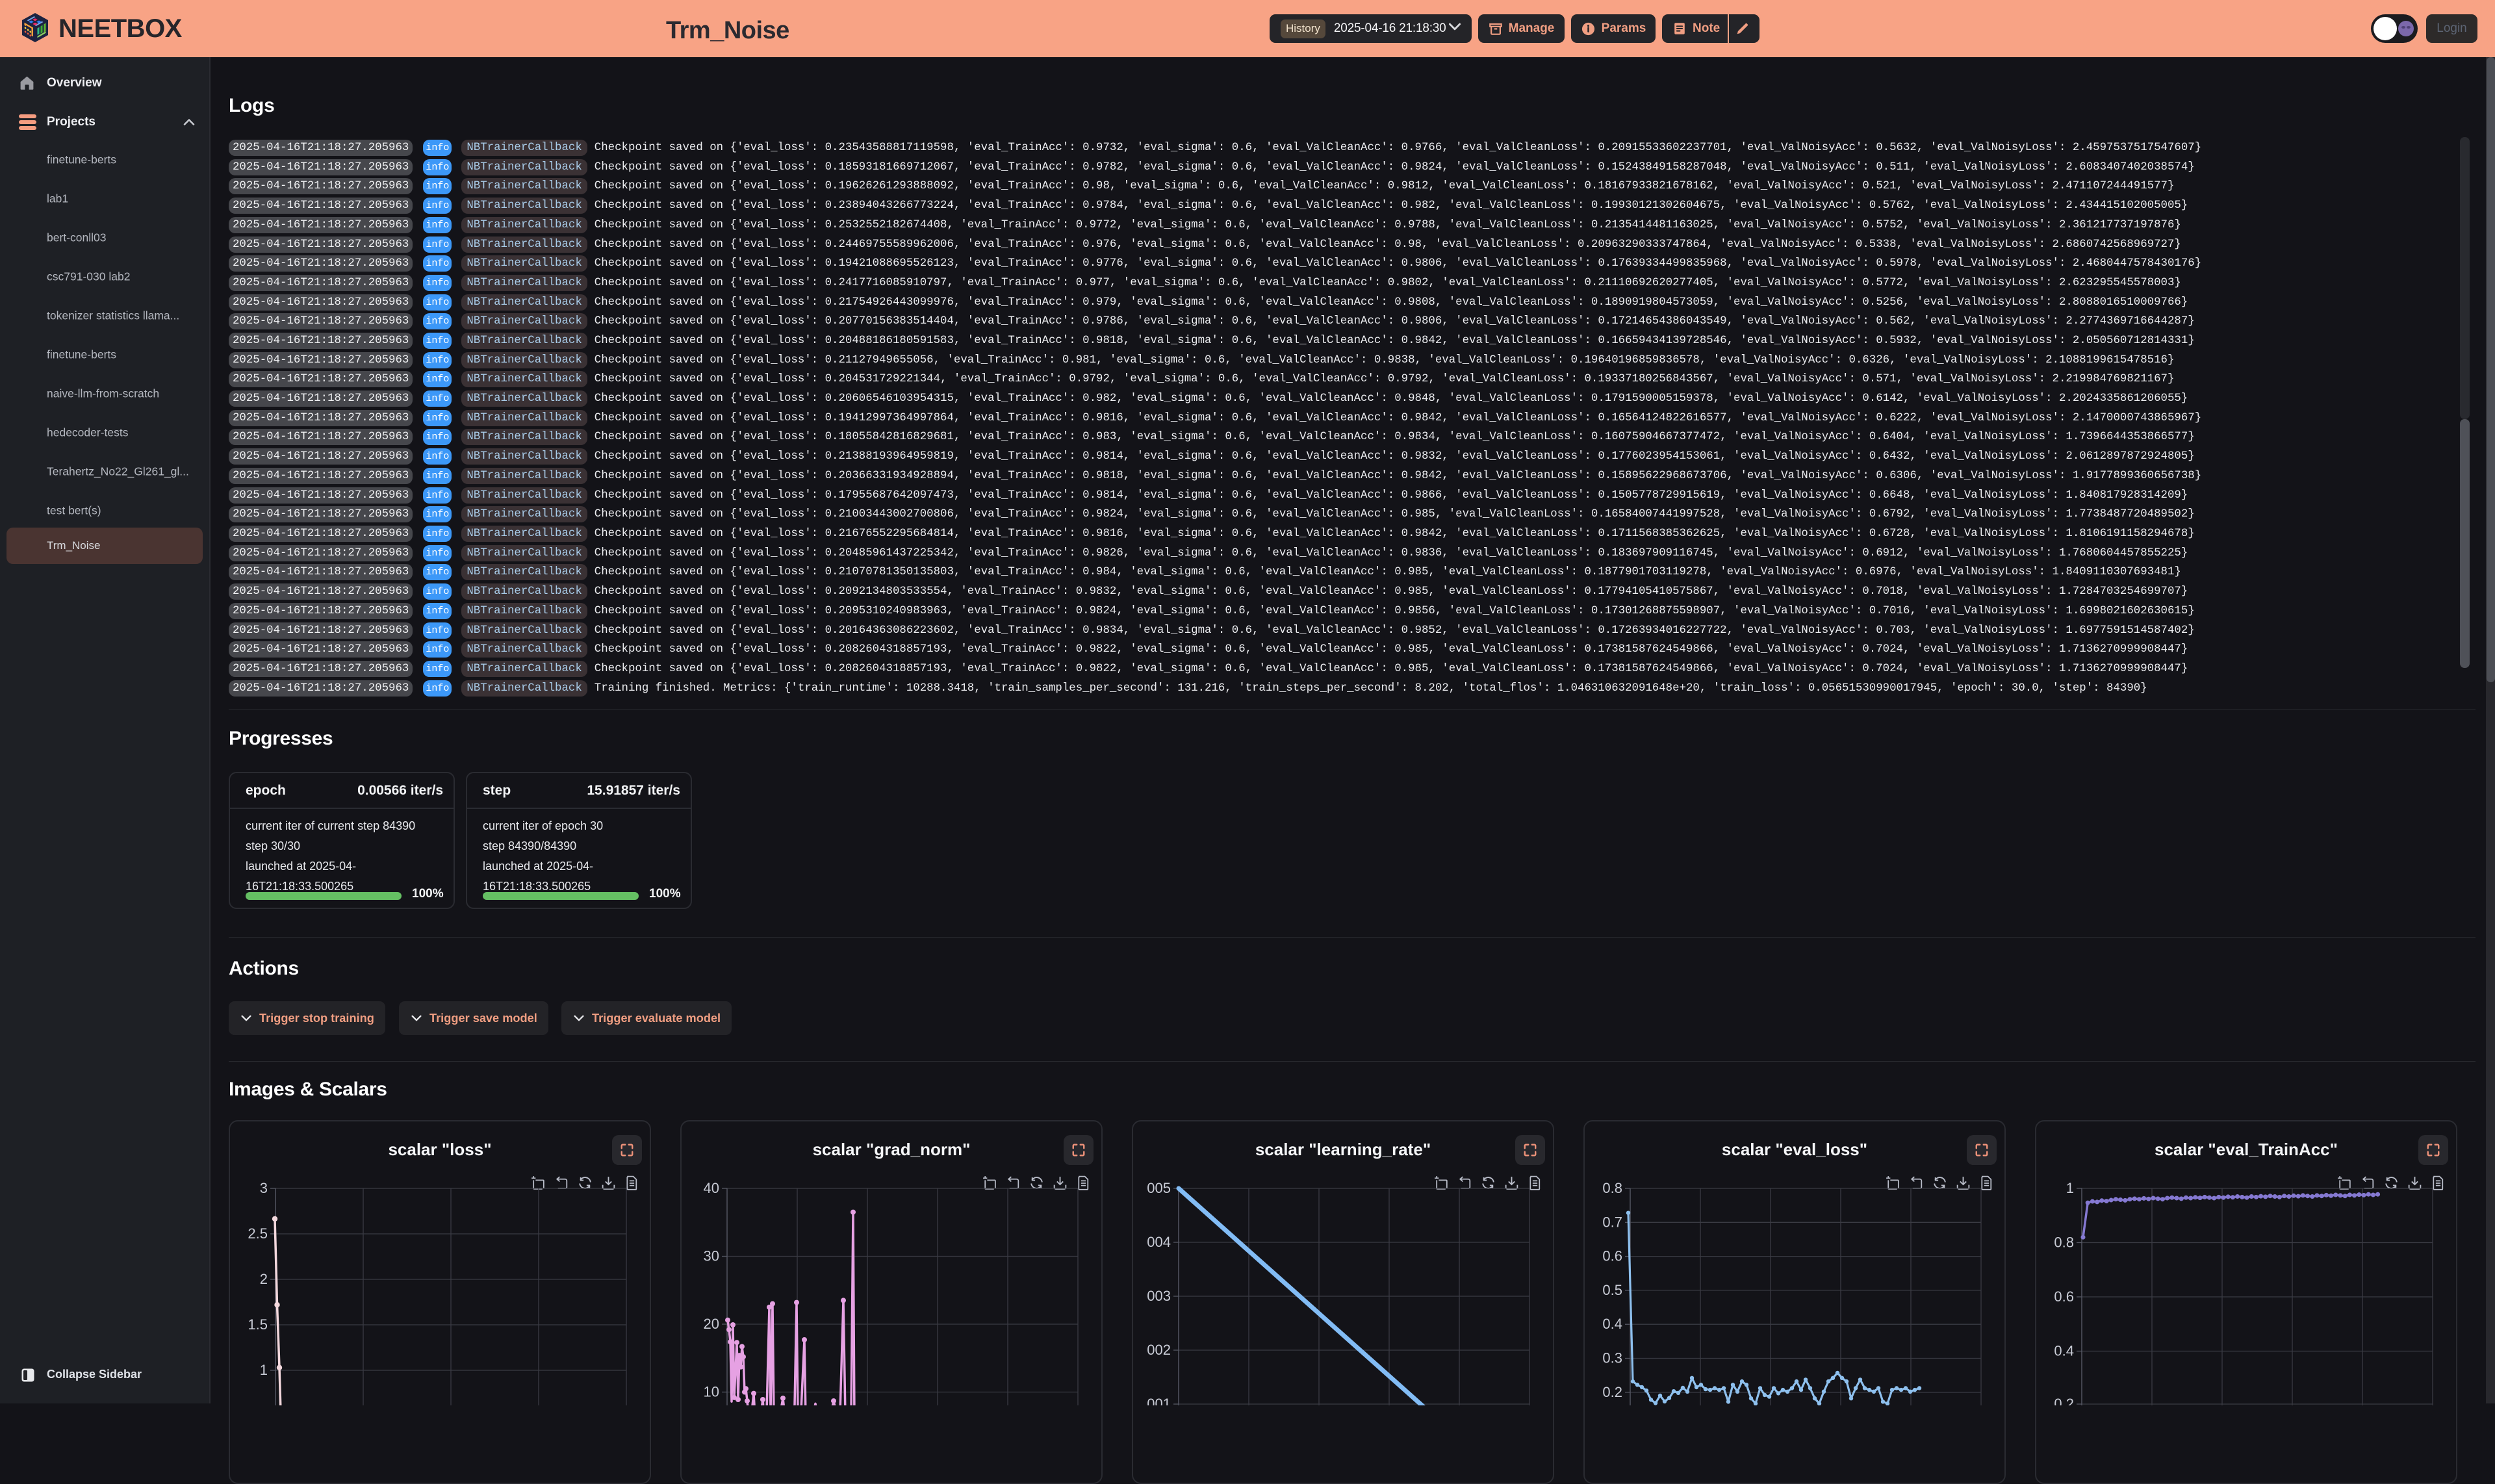  I want to click on svg-text: 1.5, so click(258, 1325).